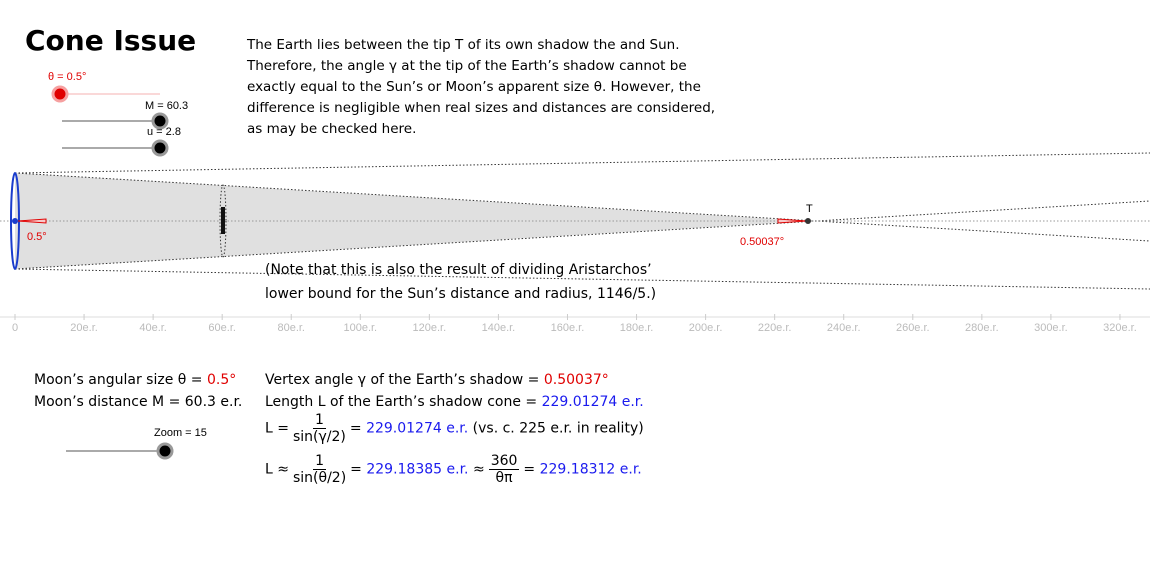  What do you see at coordinates (844, 328) in the screenshot?
I see `tick-label: 240e.r.` at bounding box center [844, 328].